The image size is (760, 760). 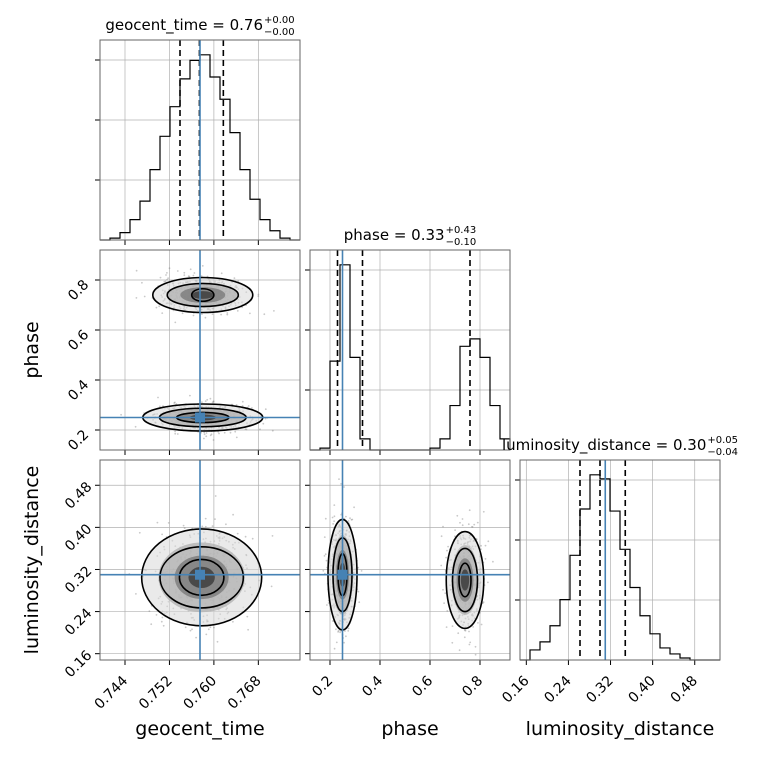 I want to click on ytick-label-luminosity_distance-1: 0.24, so click(x=78, y=621).